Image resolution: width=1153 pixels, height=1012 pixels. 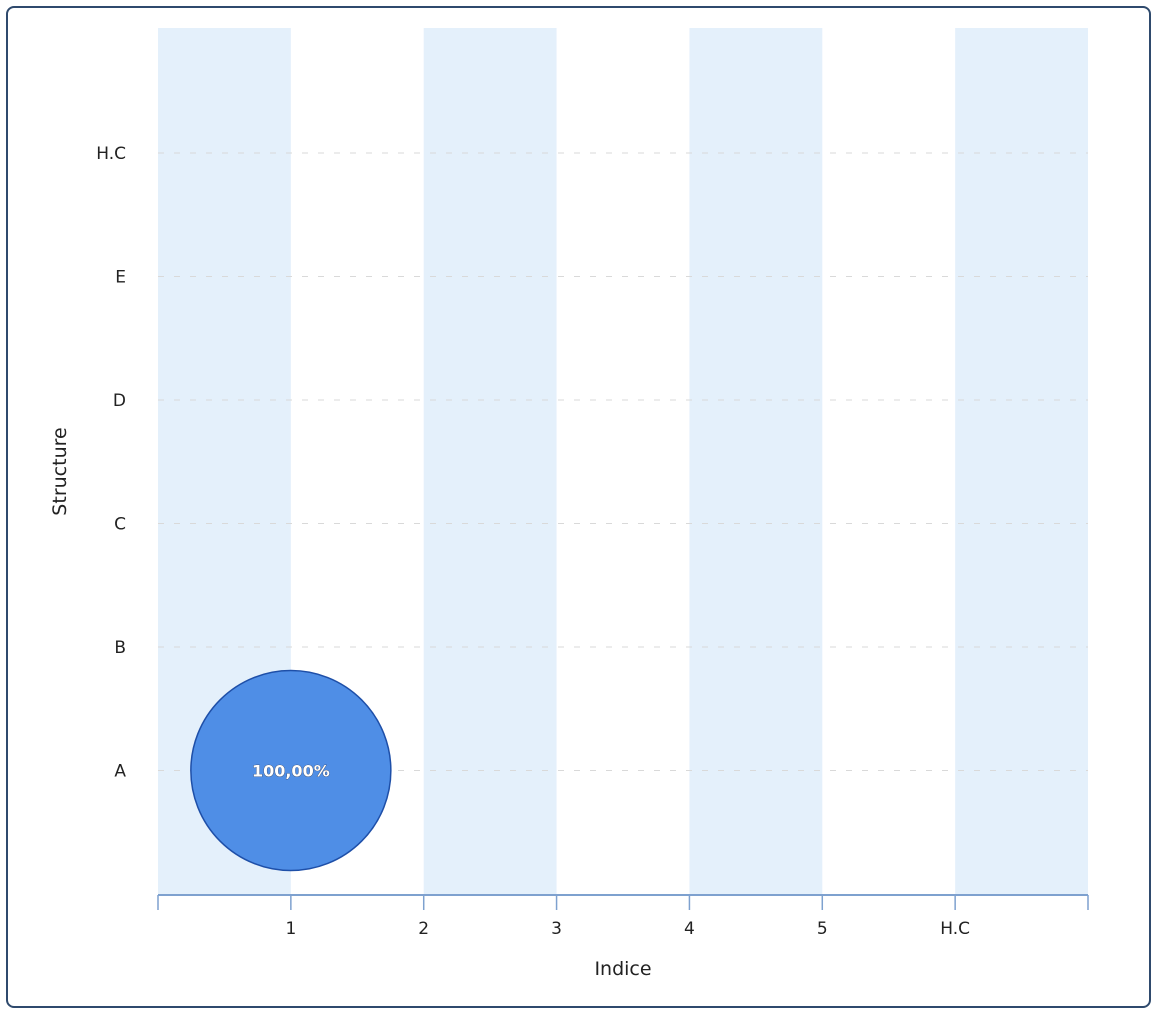 I want to click on y-tick-label: H.C, so click(x=111, y=154).